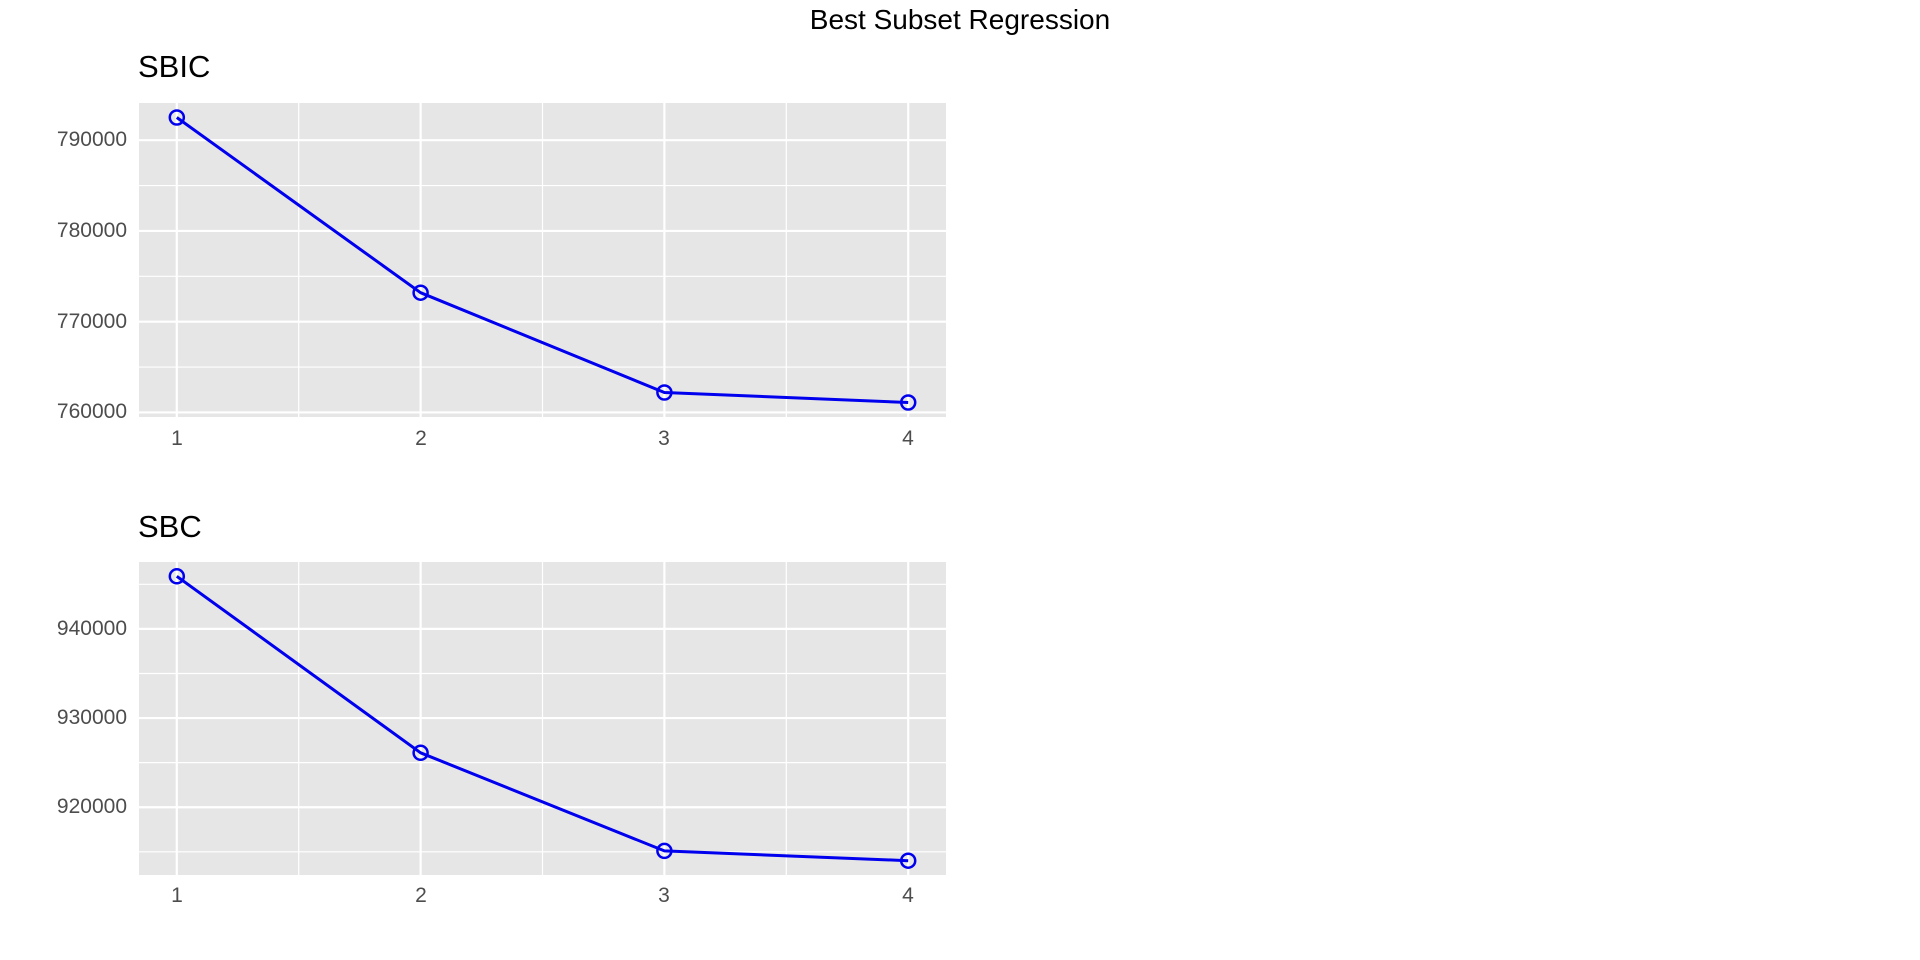 Image resolution: width=1920 pixels, height=960 pixels. Describe the element at coordinates (960, 19) in the screenshot. I see `figure-title: Best Subset Regression` at that location.